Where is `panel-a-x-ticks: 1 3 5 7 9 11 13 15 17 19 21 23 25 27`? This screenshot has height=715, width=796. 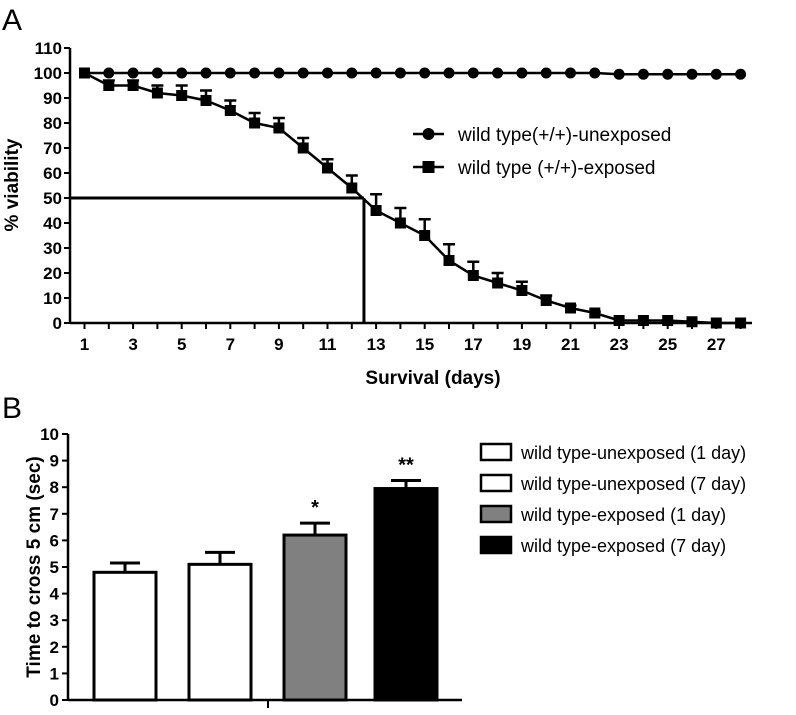
panel-a-x-ticks: 1 3 5 7 9 11 13 15 17 19 21 23 25 27 is located at coordinates (411, 338).